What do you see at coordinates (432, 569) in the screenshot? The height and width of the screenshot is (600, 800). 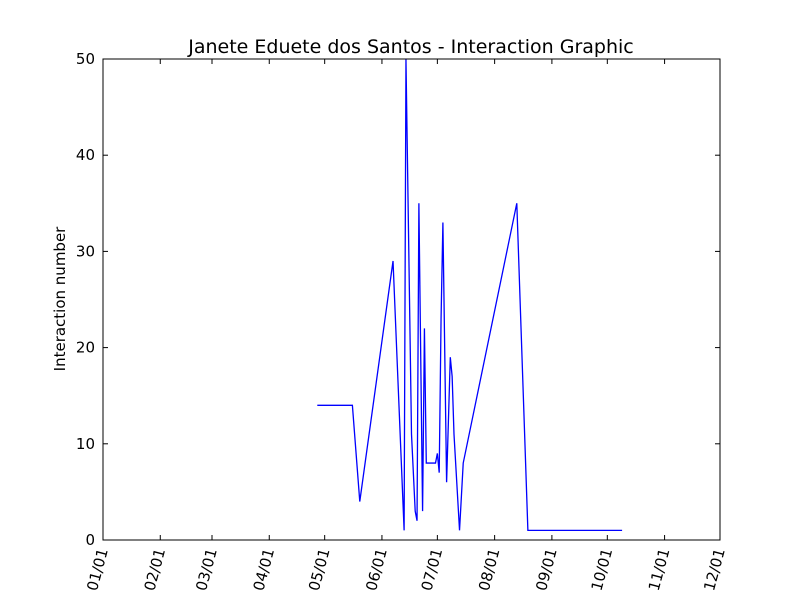 I see `x-tick-label: 07/01` at bounding box center [432, 569].